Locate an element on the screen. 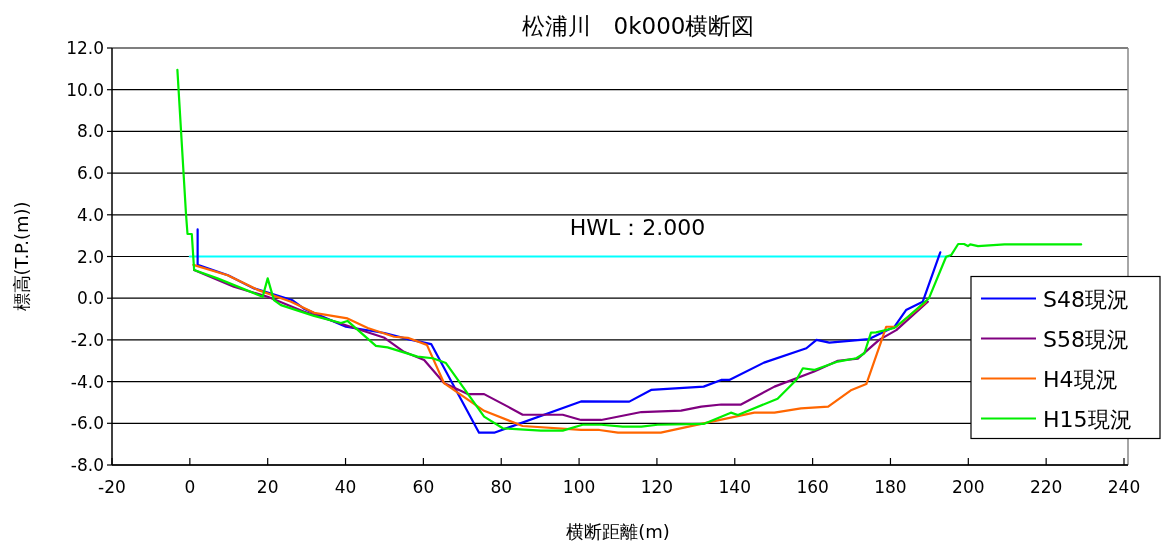 The width and height of the screenshot is (1161, 545). legend-label: S48現況 is located at coordinates (1086, 299).